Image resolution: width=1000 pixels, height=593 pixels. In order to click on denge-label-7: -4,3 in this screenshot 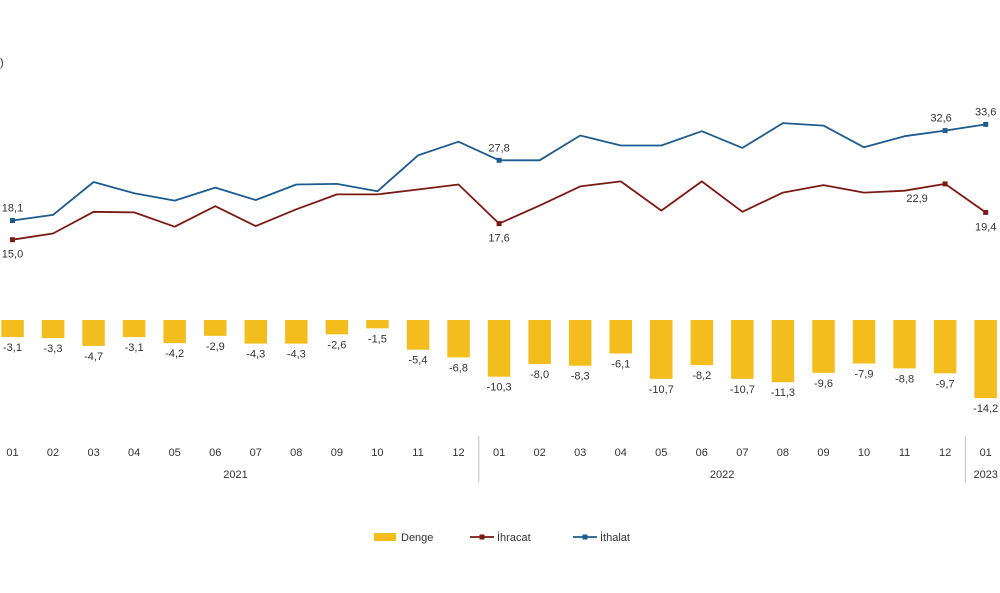, I will do `click(255, 355)`.